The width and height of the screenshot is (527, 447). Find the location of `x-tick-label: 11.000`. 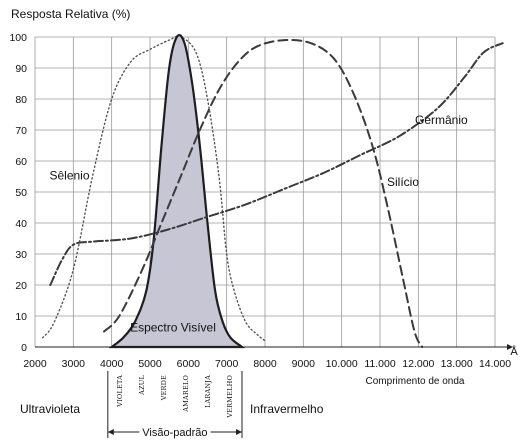

x-tick-label: 11.000 is located at coordinates (379, 364).